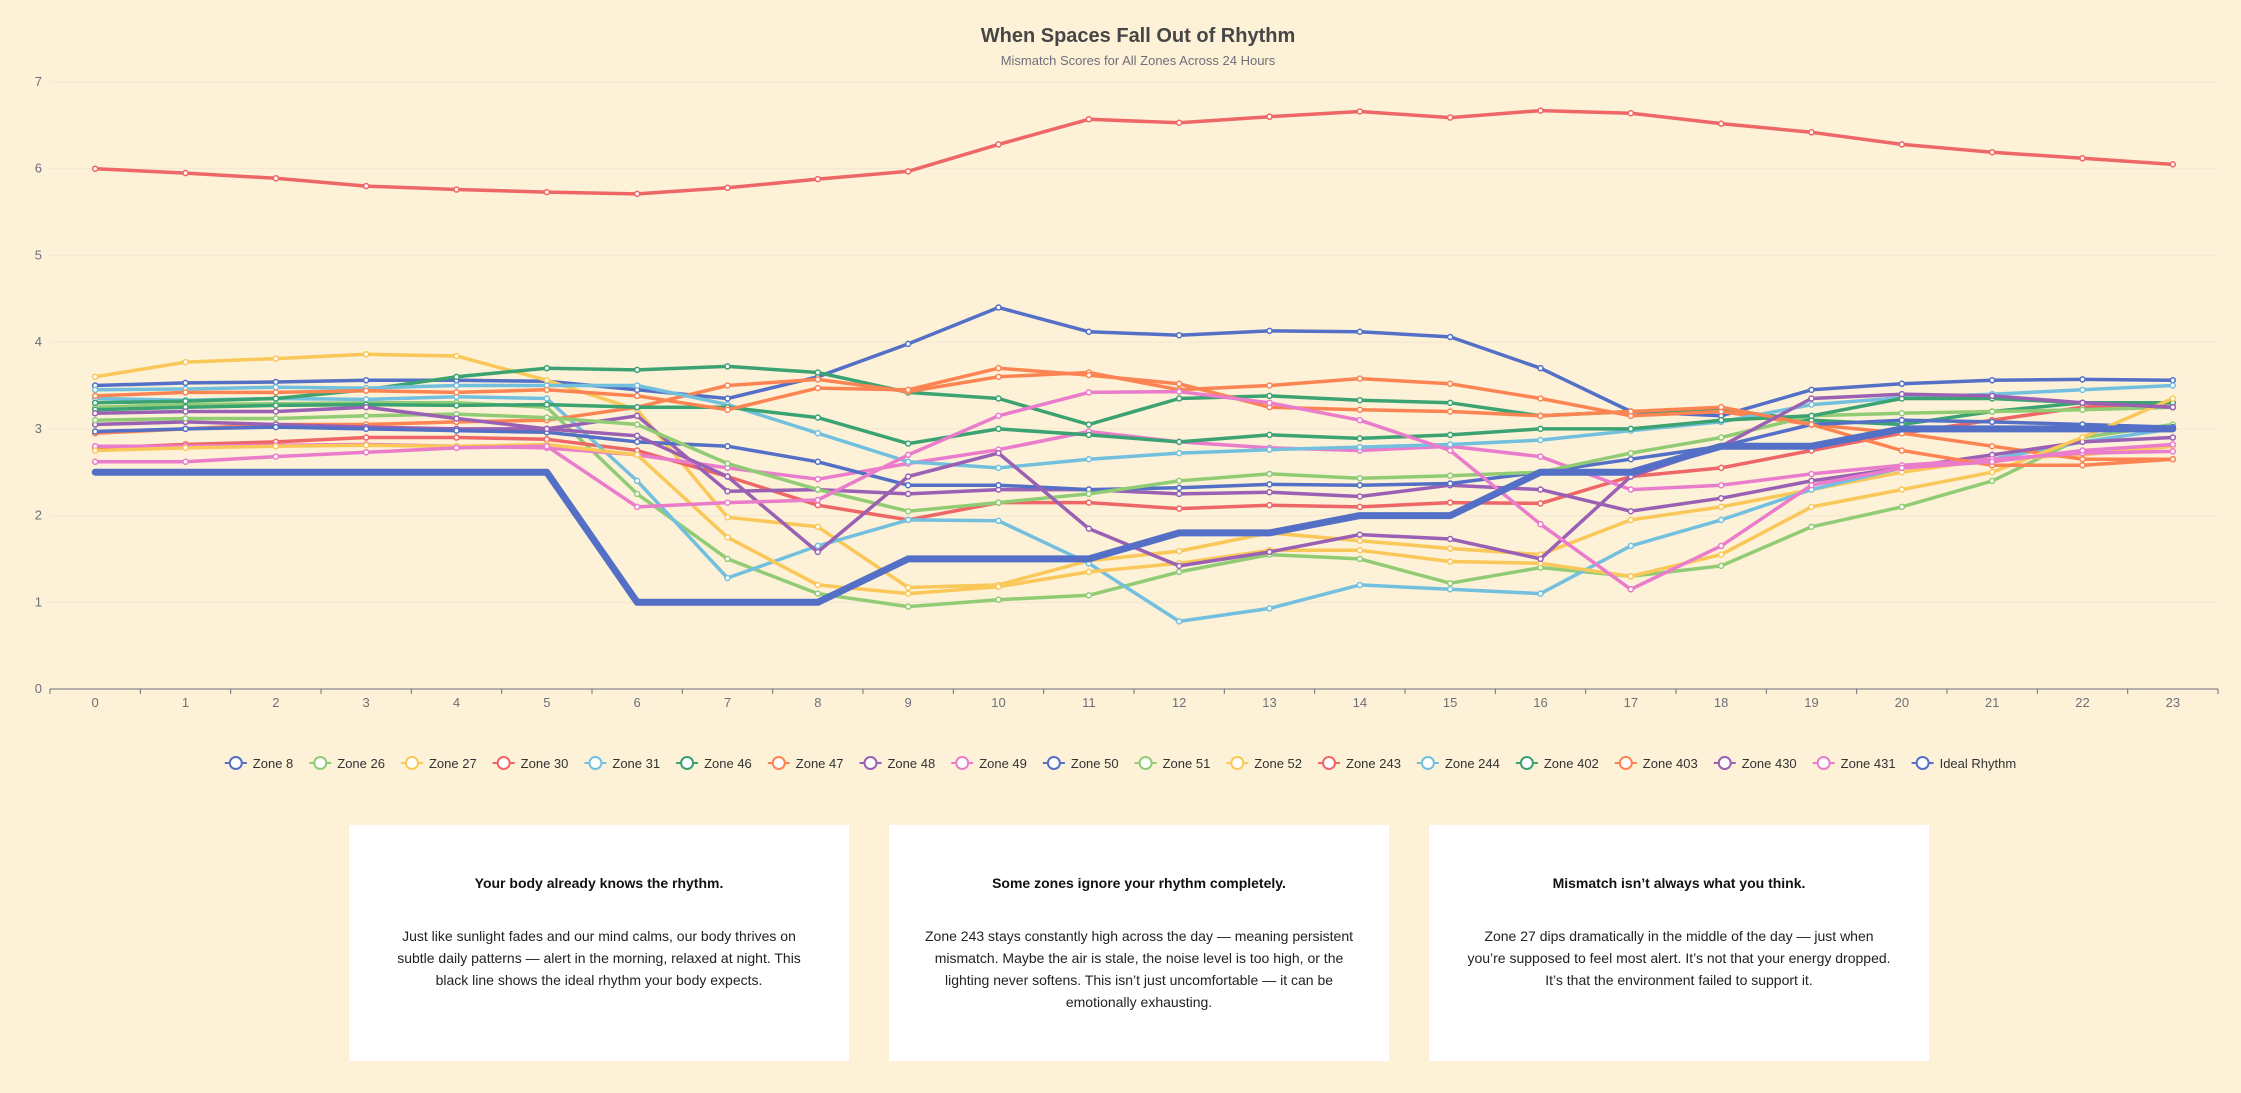 The image size is (2241, 1093). What do you see at coordinates (438, 763) in the screenshot?
I see `legend-item: Zone 27` at bounding box center [438, 763].